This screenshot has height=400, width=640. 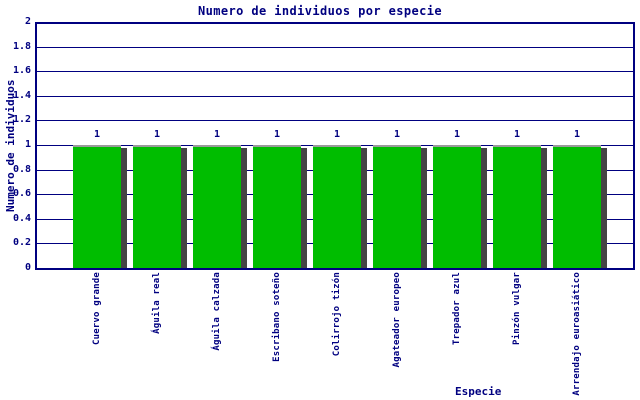 I want to click on x-category-label: Colirrojo tizón, so click(x=337, y=314).